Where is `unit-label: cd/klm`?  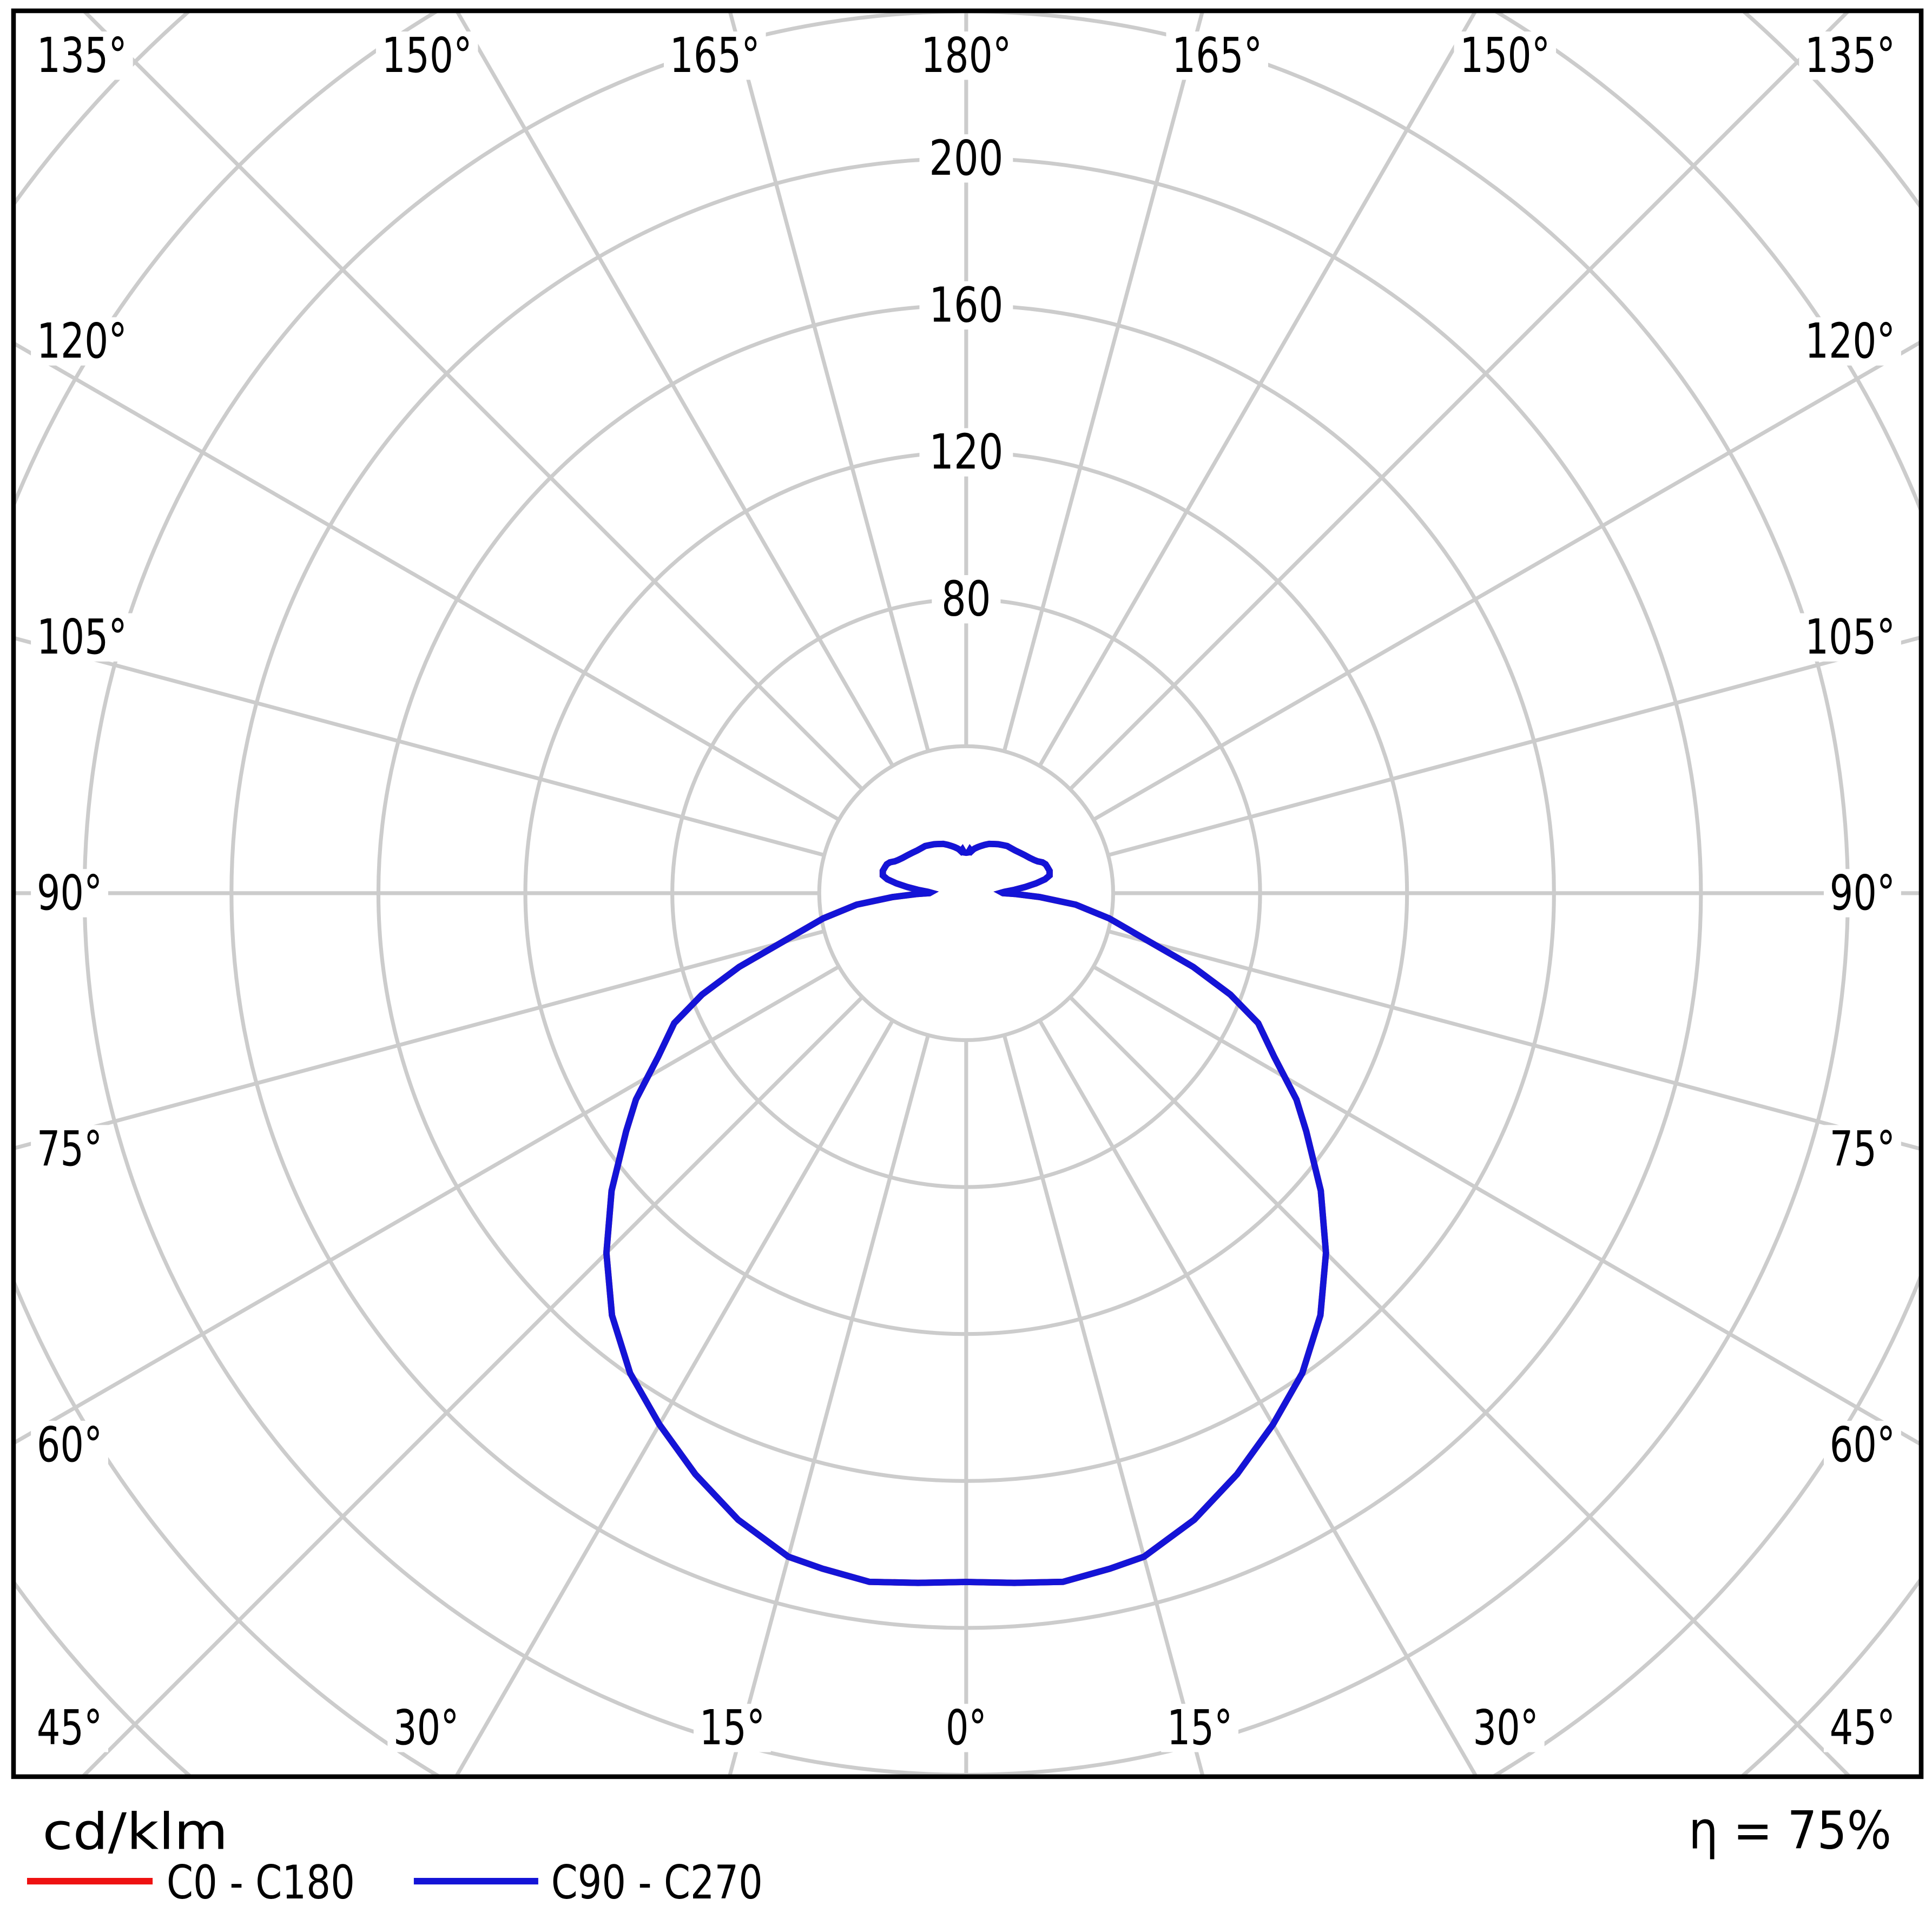
unit-label: cd/klm is located at coordinates (135, 1831).